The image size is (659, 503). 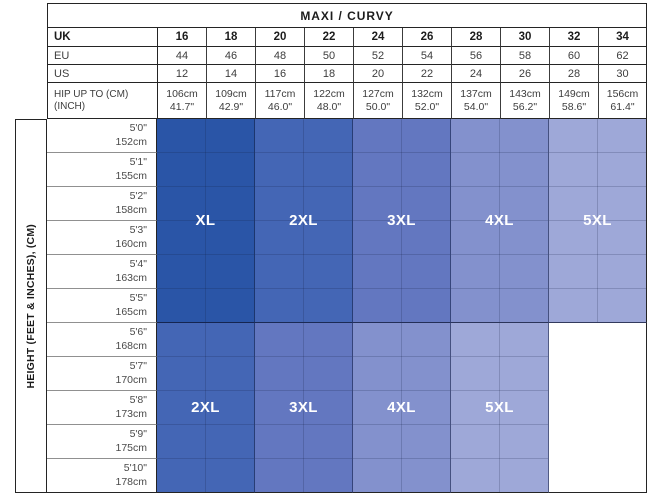 What do you see at coordinates (622, 37) in the screenshot?
I see `uk-size-value: 34` at bounding box center [622, 37].